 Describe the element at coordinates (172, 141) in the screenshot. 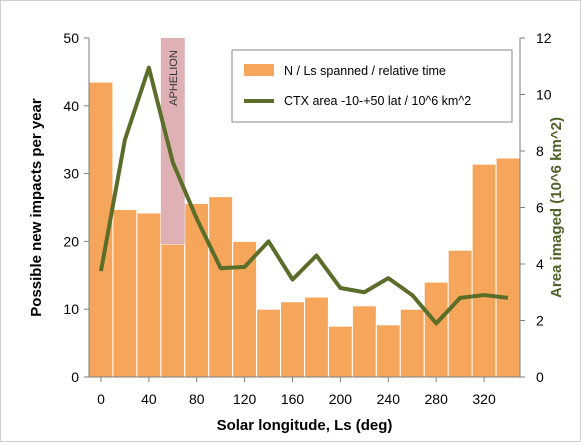

I see `aphelion-band` at that location.